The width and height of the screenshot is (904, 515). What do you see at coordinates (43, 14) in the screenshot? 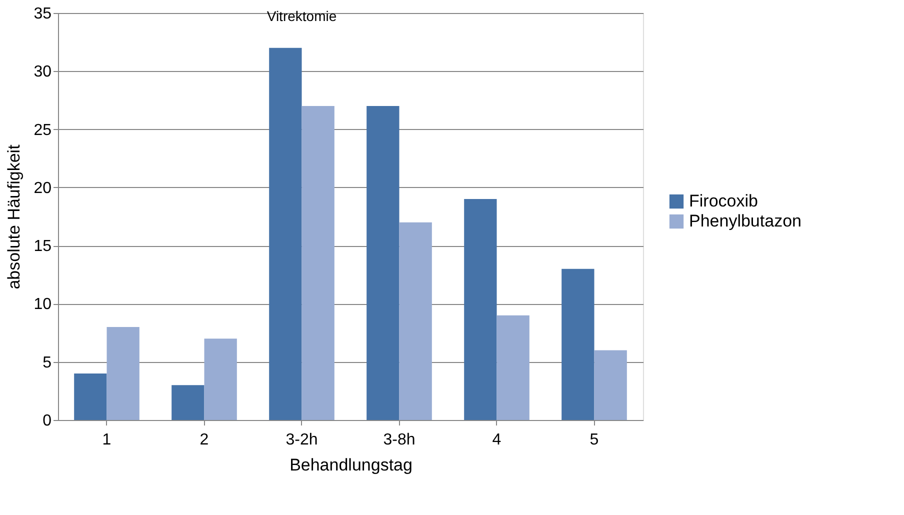
I see `y-tick-label: 35` at bounding box center [43, 14].